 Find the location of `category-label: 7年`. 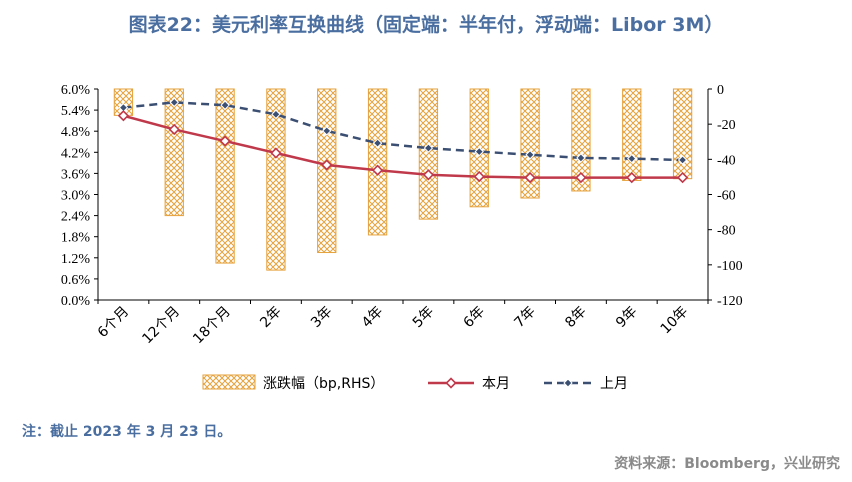

category-label: 7年 is located at coordinates (525, 318).